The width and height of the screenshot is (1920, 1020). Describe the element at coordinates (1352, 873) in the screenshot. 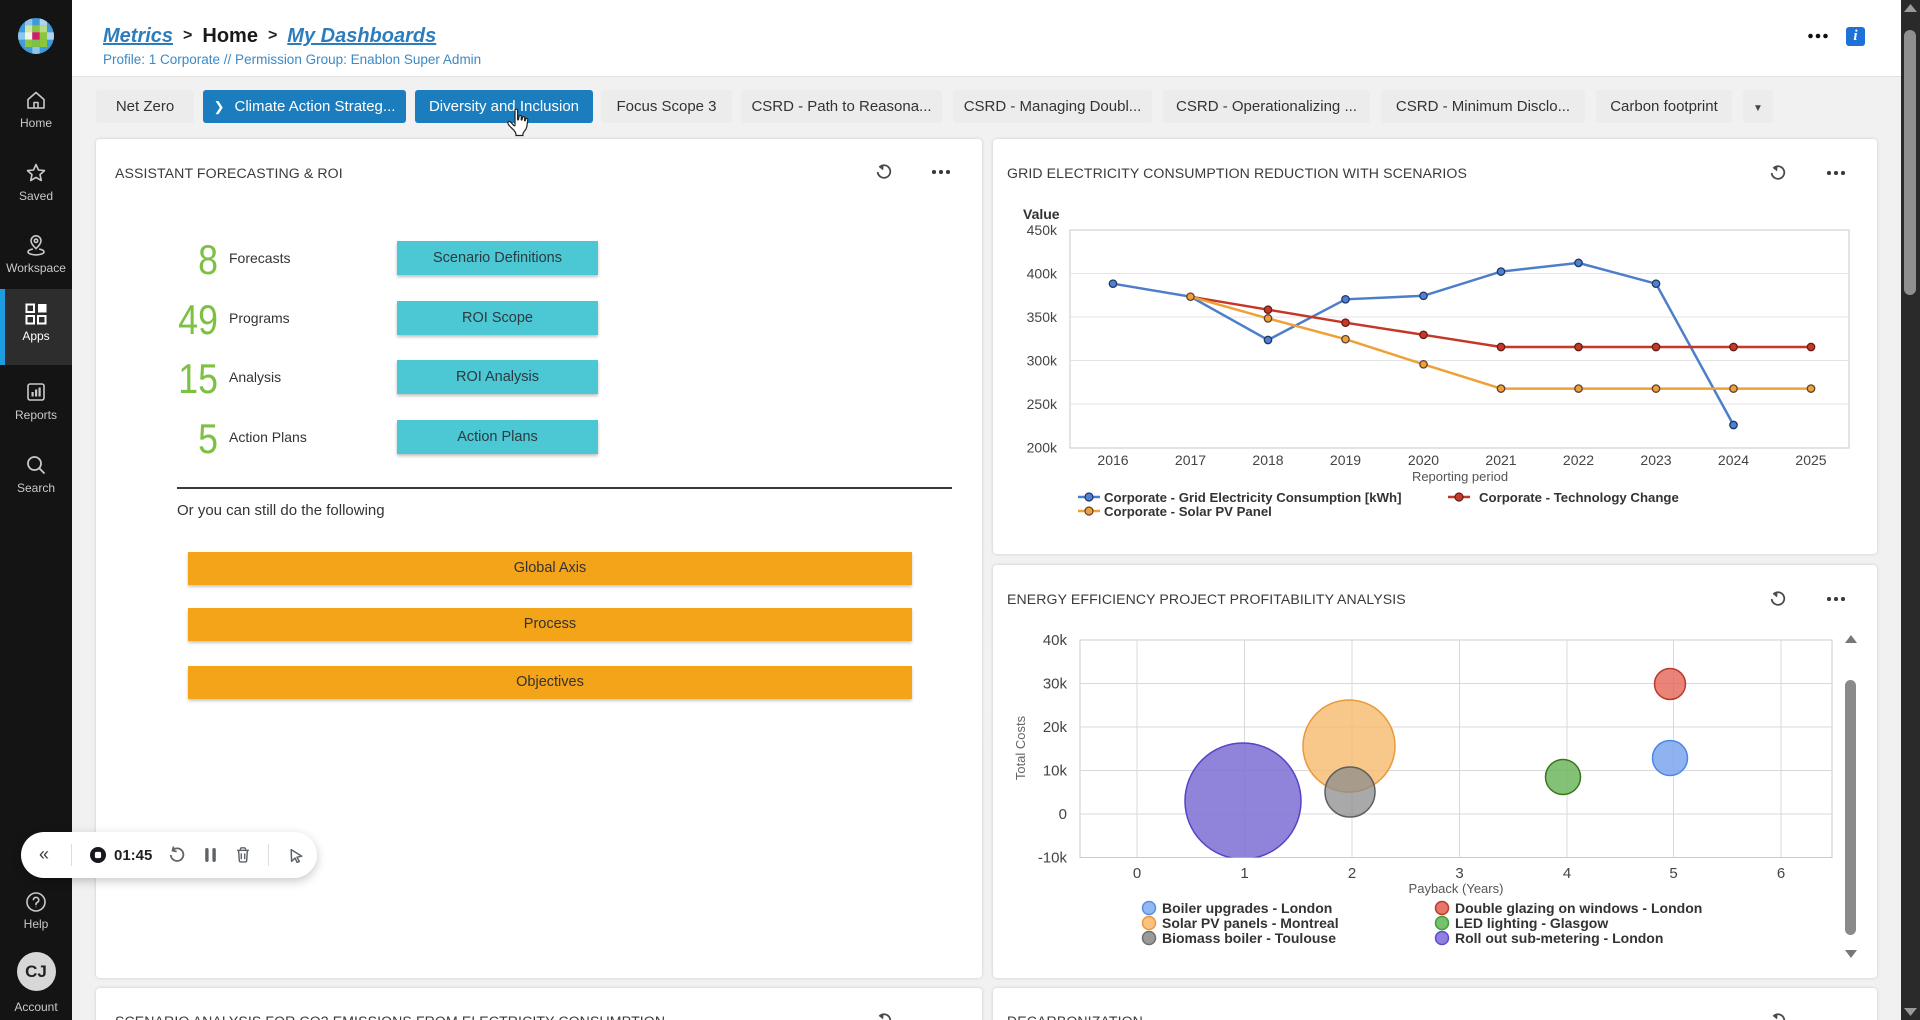

I see `svg-text: 2` at that location.